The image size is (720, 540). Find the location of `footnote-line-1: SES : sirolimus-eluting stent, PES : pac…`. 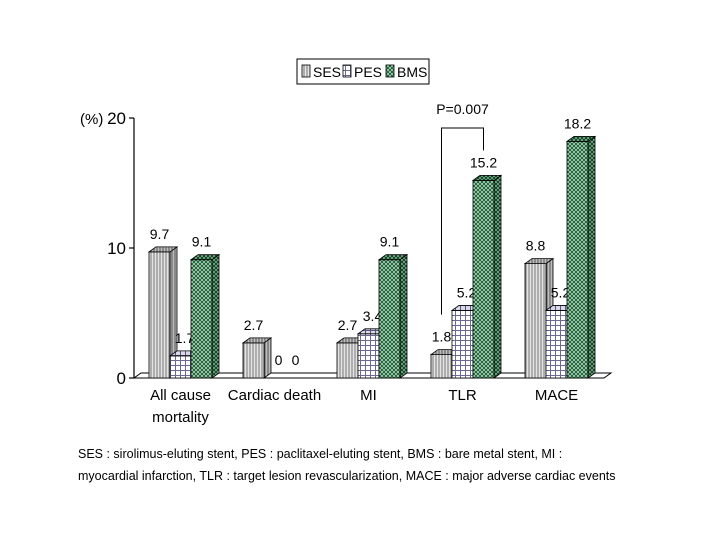

footnote-line-1: SES : sirolimus-eluting stent, PES : pac… is located at coordinates (320, 454).